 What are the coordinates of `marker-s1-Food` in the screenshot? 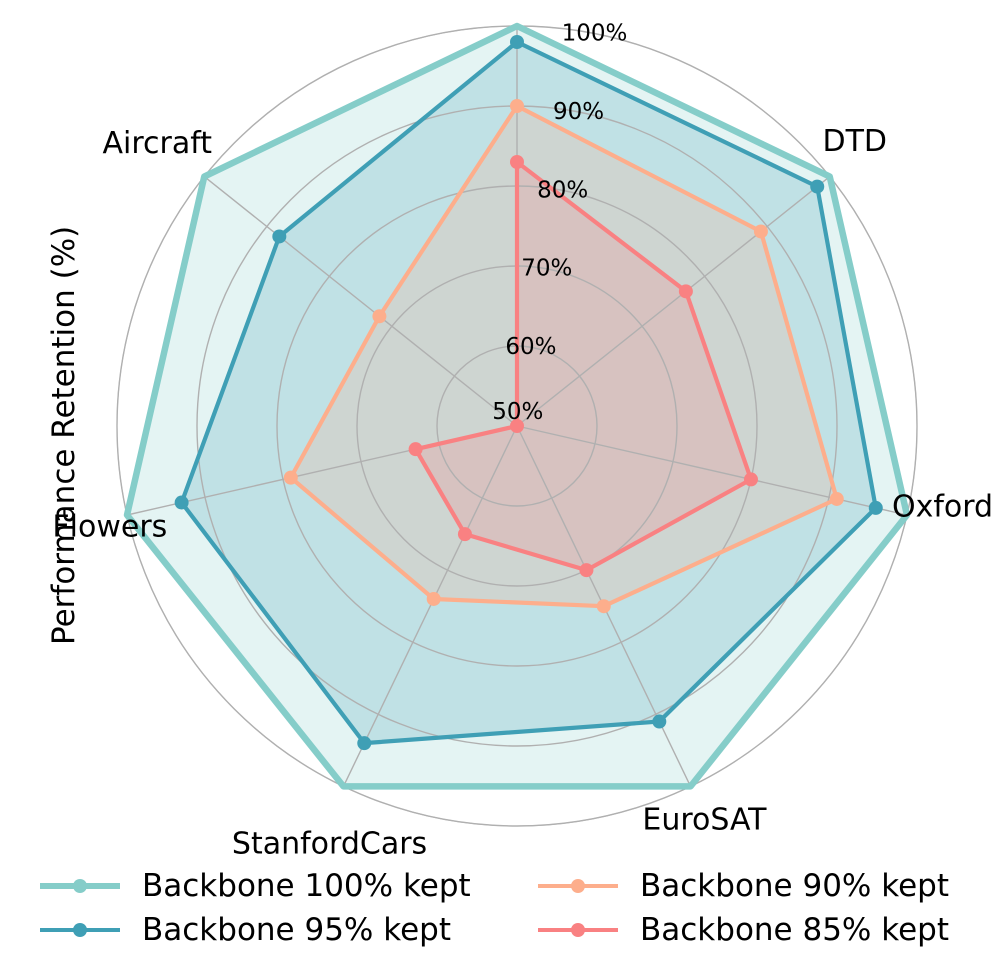 It's located at (517, 42).